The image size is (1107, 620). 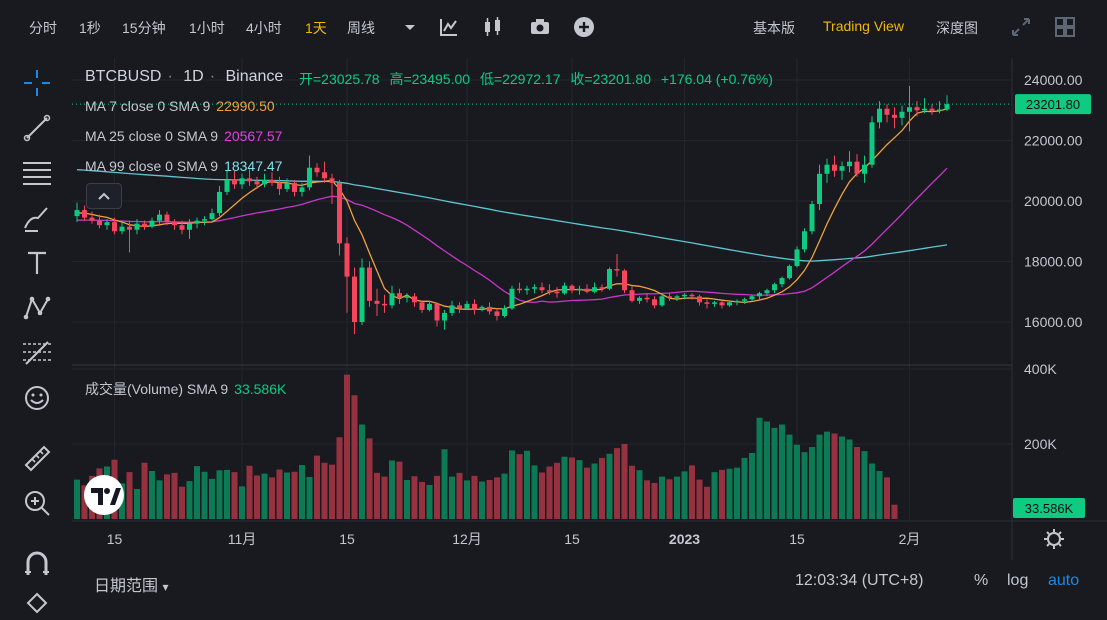 What do you see at coordinates (37, 398) in the screenshot?
I see `emoji-icon` at bounding box center [37, 398].